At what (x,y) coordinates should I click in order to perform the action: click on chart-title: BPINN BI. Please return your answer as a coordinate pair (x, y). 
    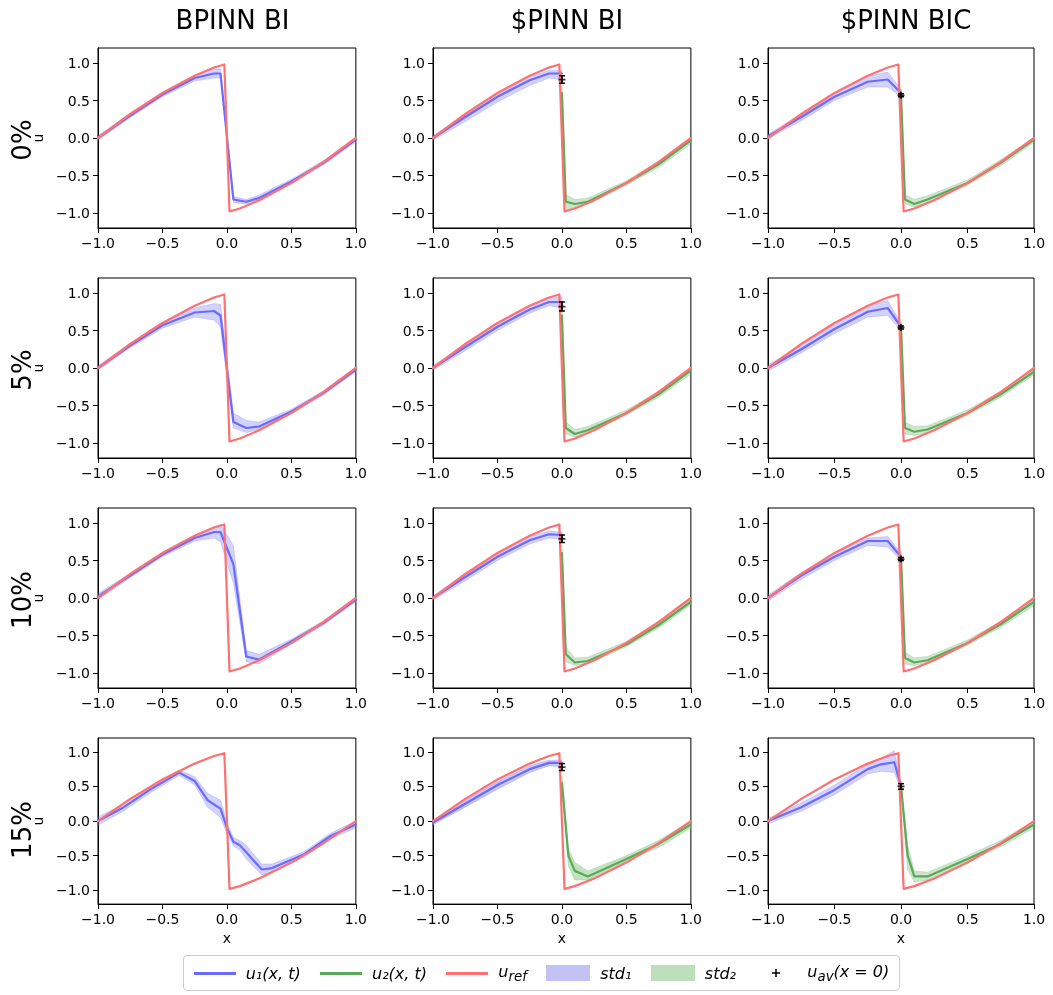
    Looking at the image, I should click on (232, 20).